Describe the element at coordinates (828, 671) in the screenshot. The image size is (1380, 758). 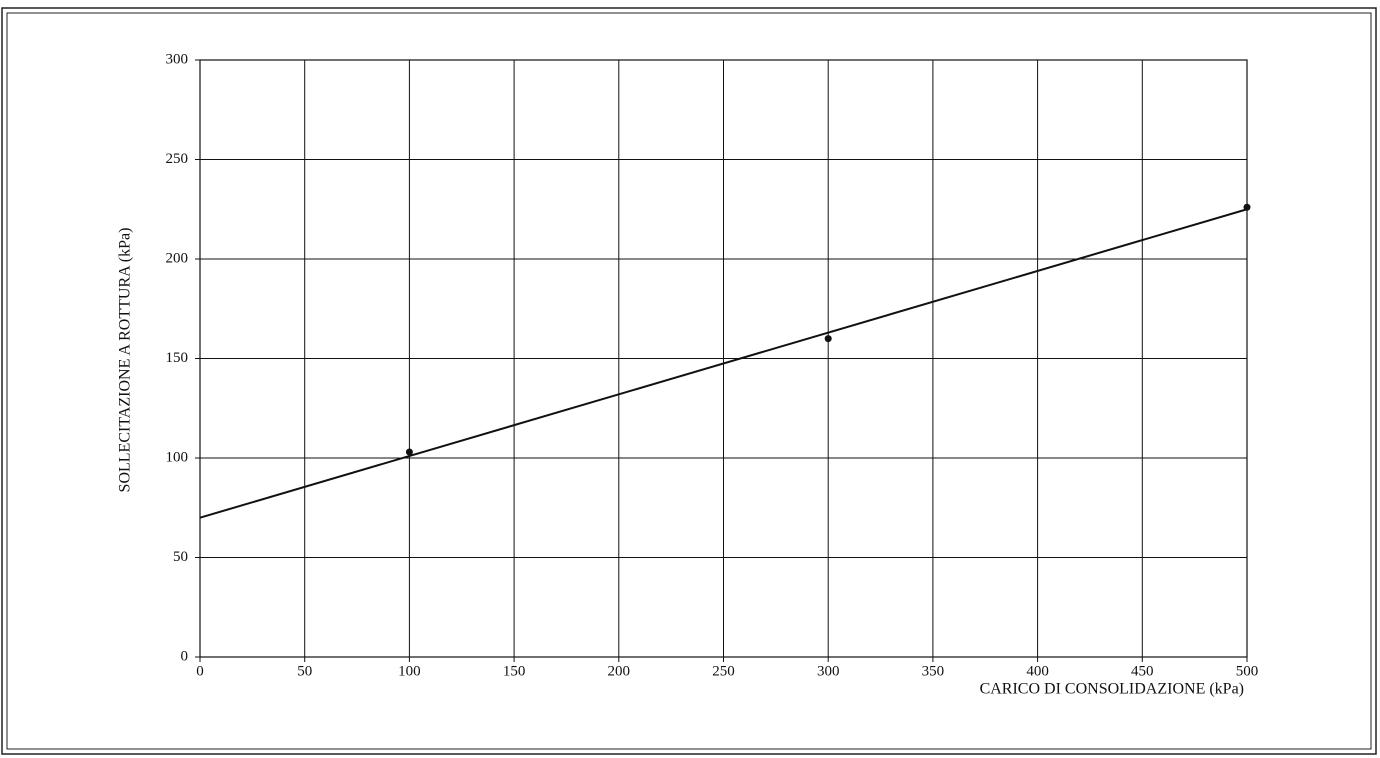
I see `x-tick-label: 300` at that location.